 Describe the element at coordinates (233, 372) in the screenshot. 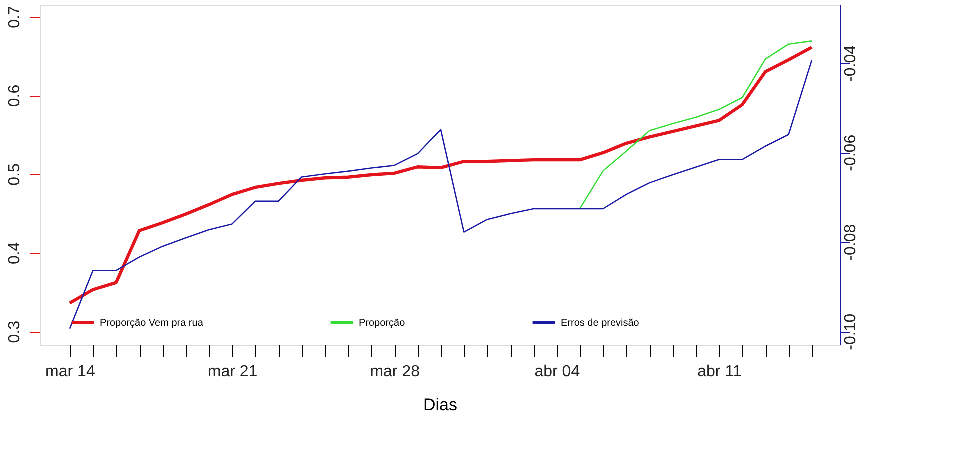

I see `x-tick-label: mar 21` at that location.